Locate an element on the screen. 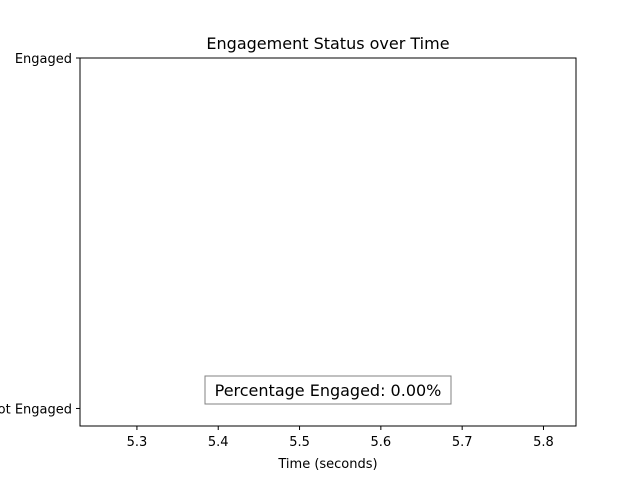  chart-title: Engagement Status over Time is located at coordinates (327, 43).